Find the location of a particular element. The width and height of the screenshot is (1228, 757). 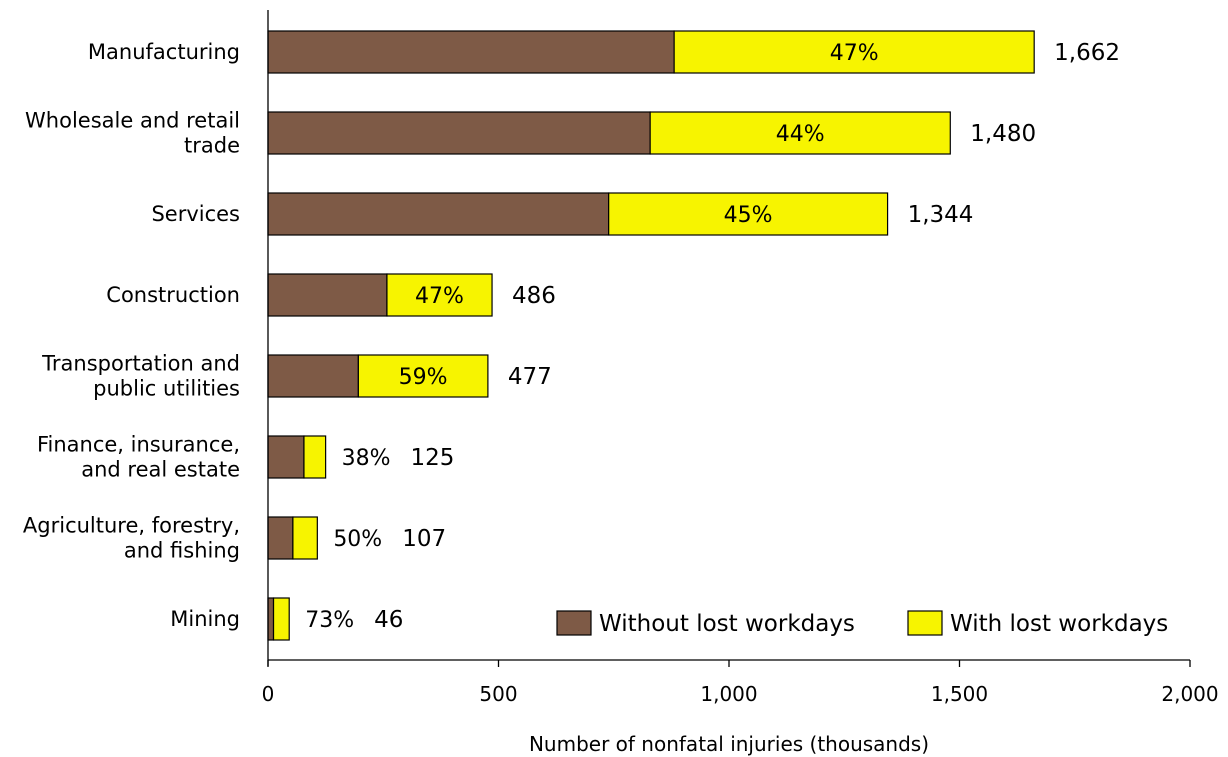

category-label-line: trade is located at coordinates (212, 146).